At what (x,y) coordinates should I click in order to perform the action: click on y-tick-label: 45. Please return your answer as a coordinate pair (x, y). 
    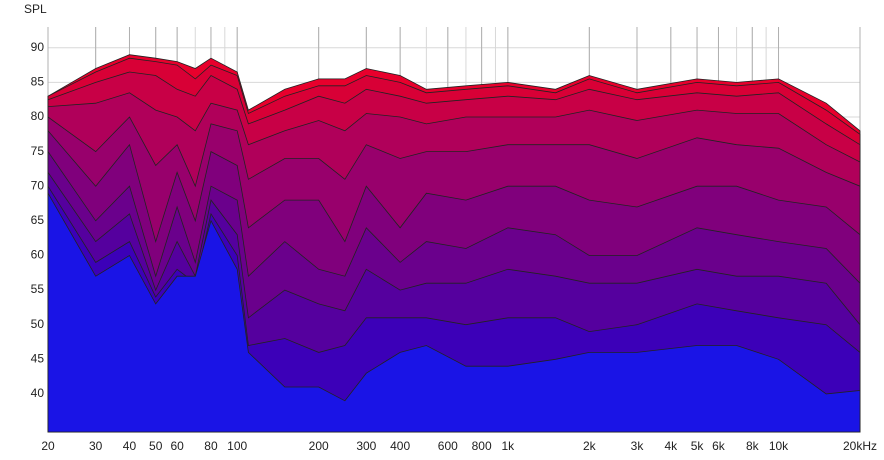
    Looking at the image, I should click on (38, 358).